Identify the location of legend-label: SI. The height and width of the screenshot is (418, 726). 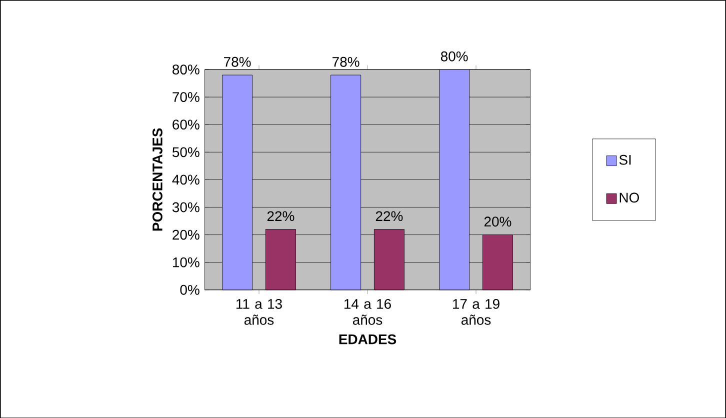
(625, 159).